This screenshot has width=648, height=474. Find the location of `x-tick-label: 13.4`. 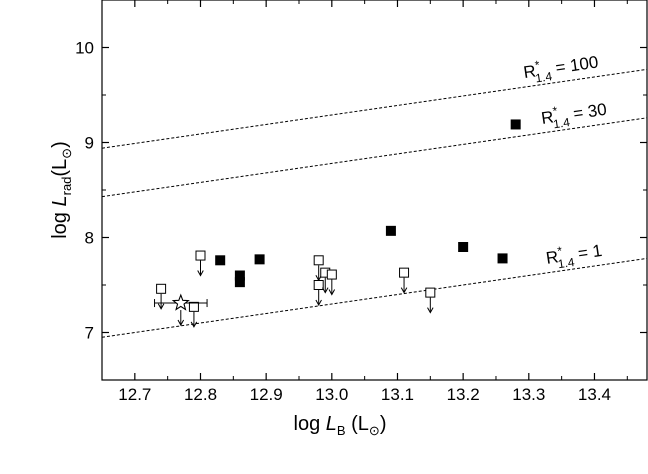

x-tick-label: 13.4 is located at coordinates (594, 394).